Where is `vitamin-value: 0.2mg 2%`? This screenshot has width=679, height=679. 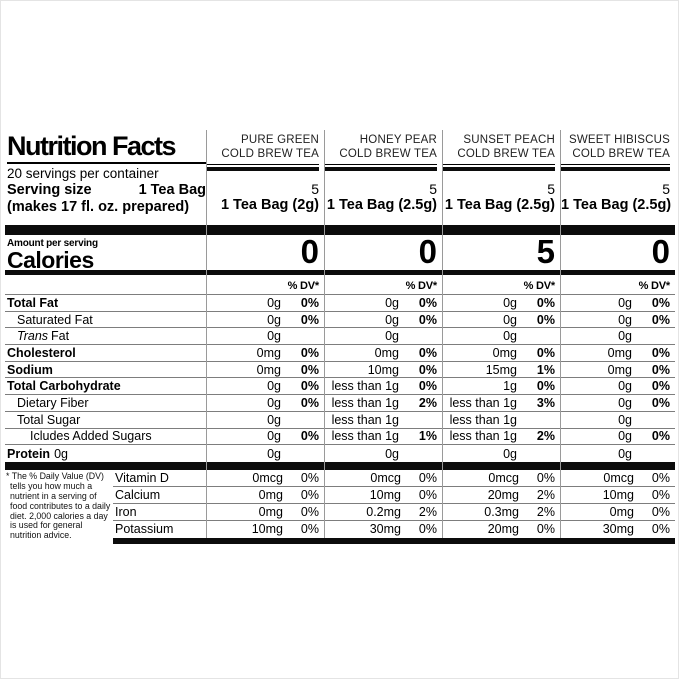
vitamin-value: 0.2mg 2% is located at coordinates (383, 512).